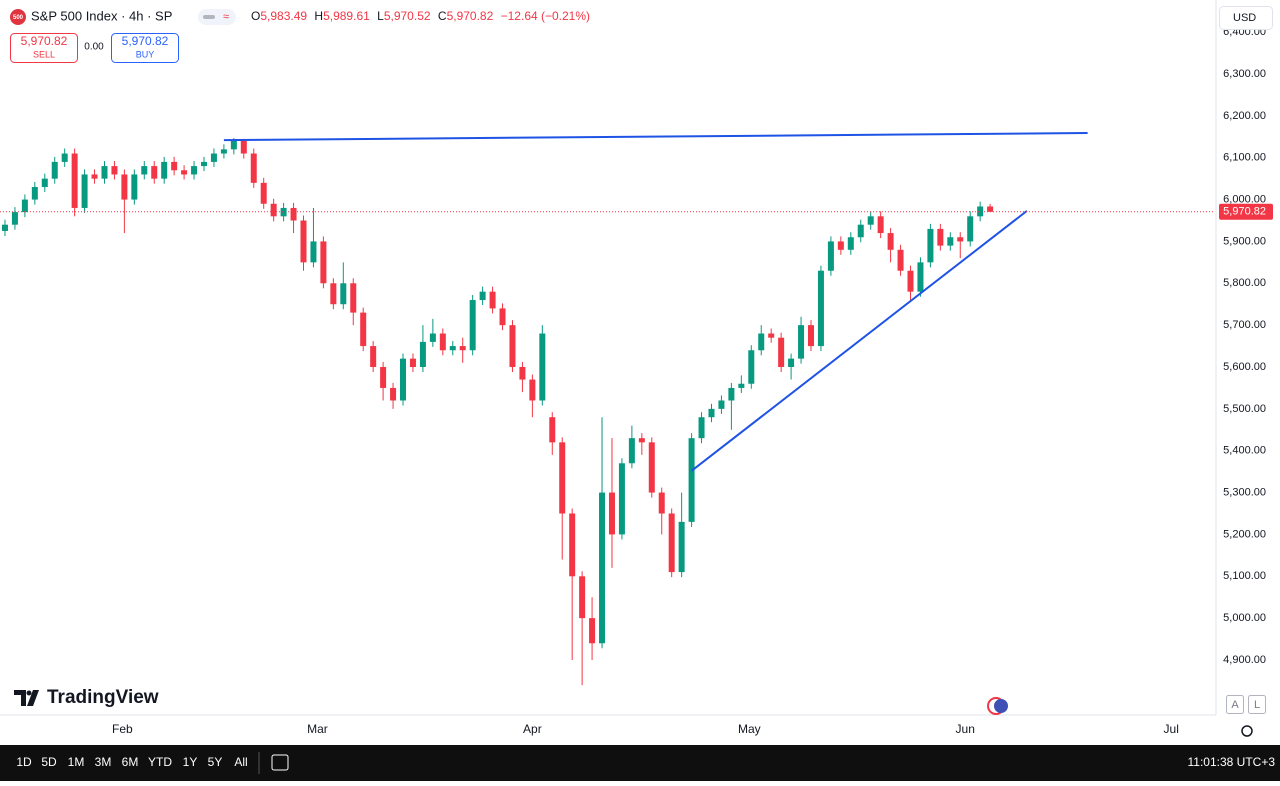 This screenshot has width=1280, height=786. I want to click on y-tick-label: 5,700.00, so click(1244, 325).